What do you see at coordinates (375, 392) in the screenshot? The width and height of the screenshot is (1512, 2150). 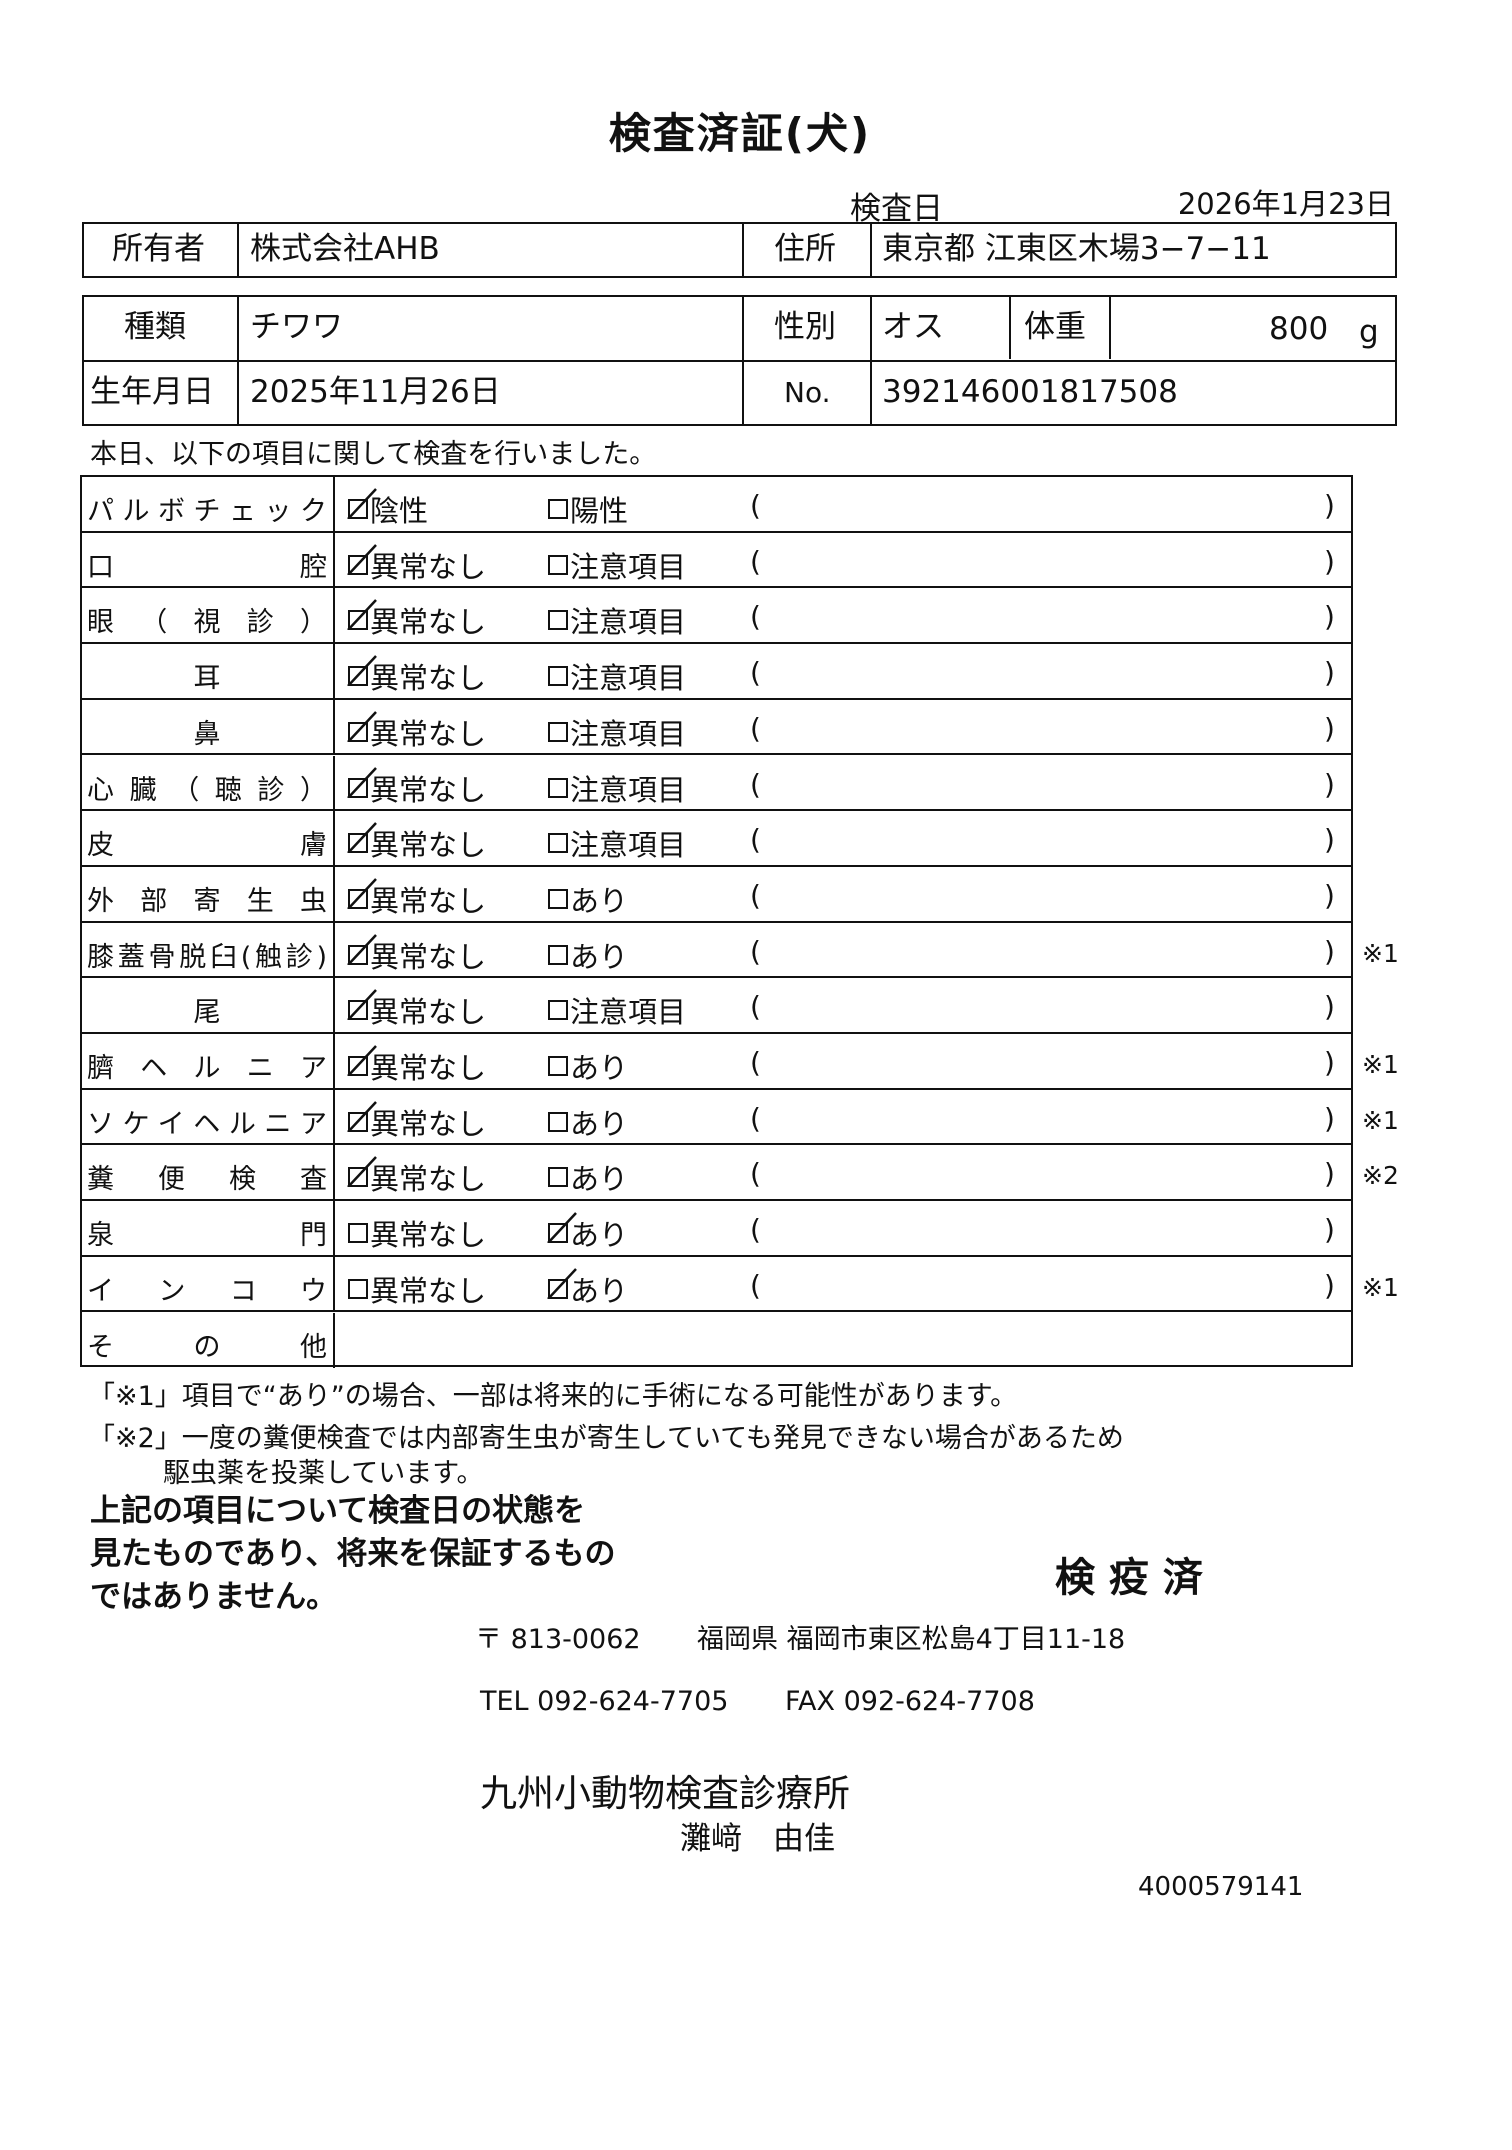 I see `birth-value: 2025年11月26日` at bounding box center [375, 392].